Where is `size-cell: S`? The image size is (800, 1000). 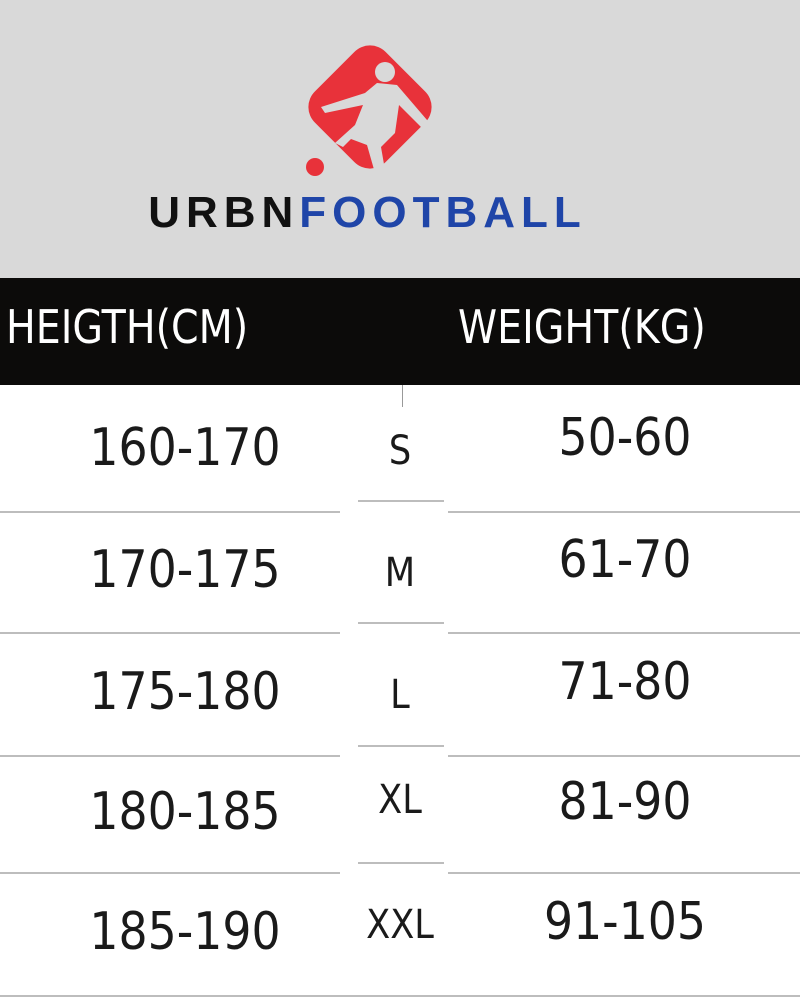 size-cell: S is located at coordinates (400, 451).